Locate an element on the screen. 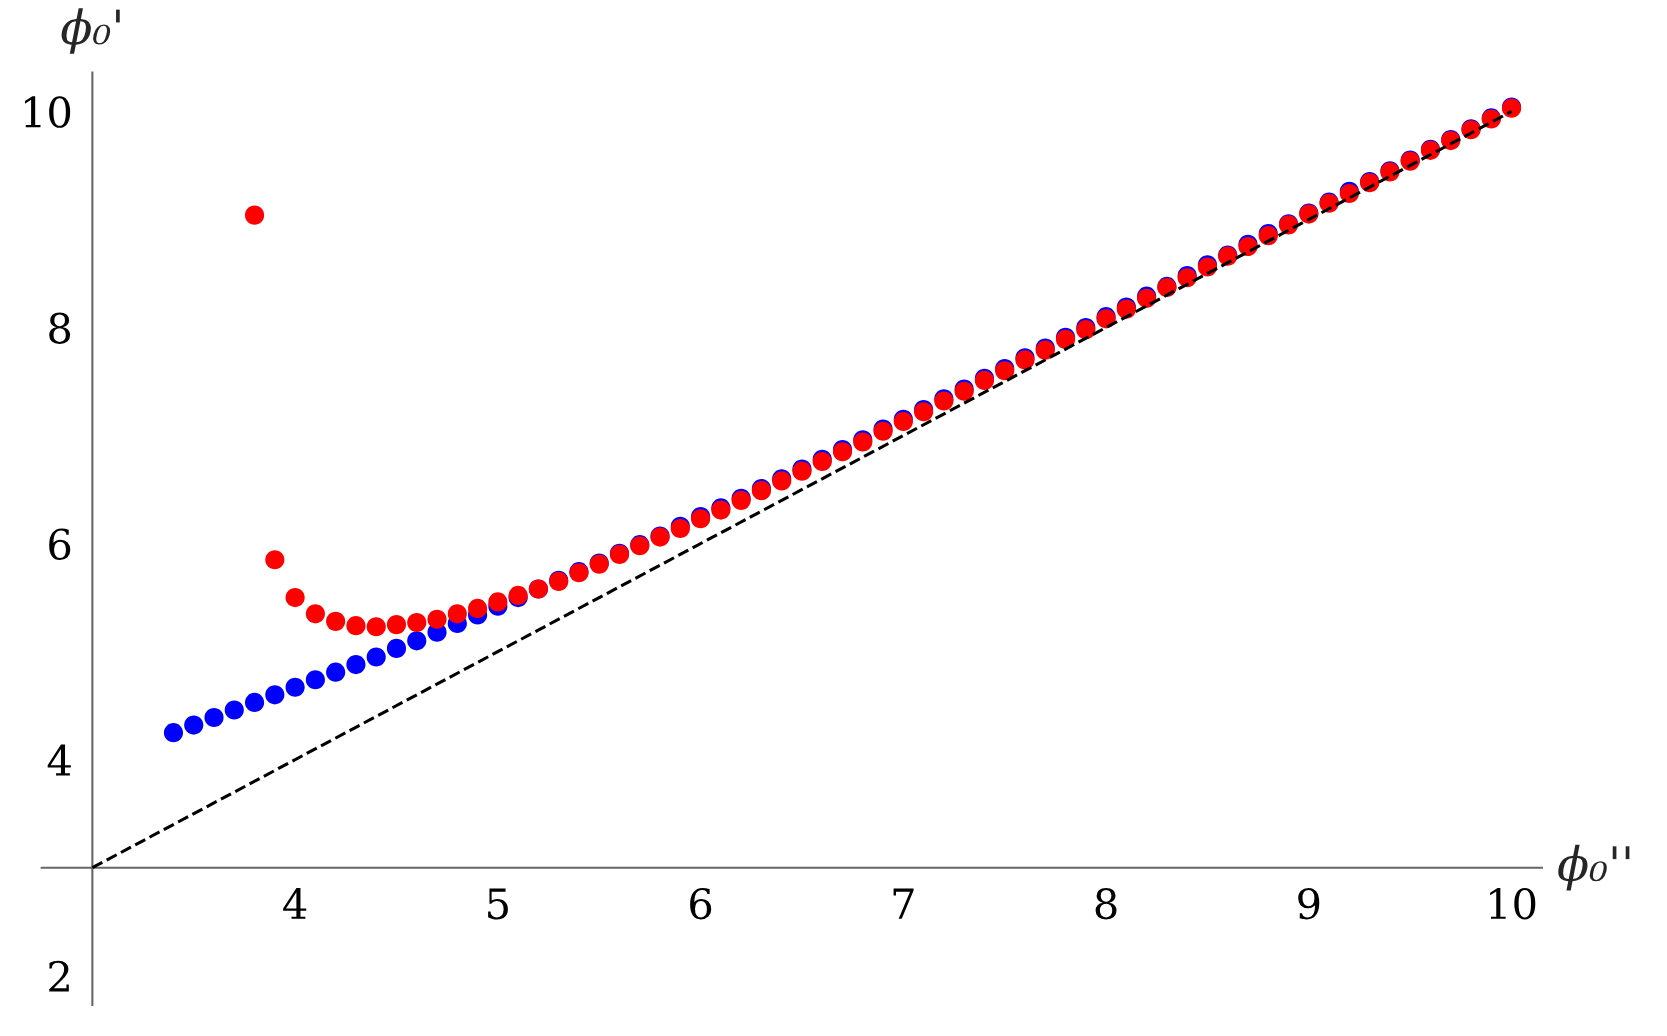 This screenshot has height=1036, width=1667. x-tick-label: 5 is located at coordinates (498, 904).